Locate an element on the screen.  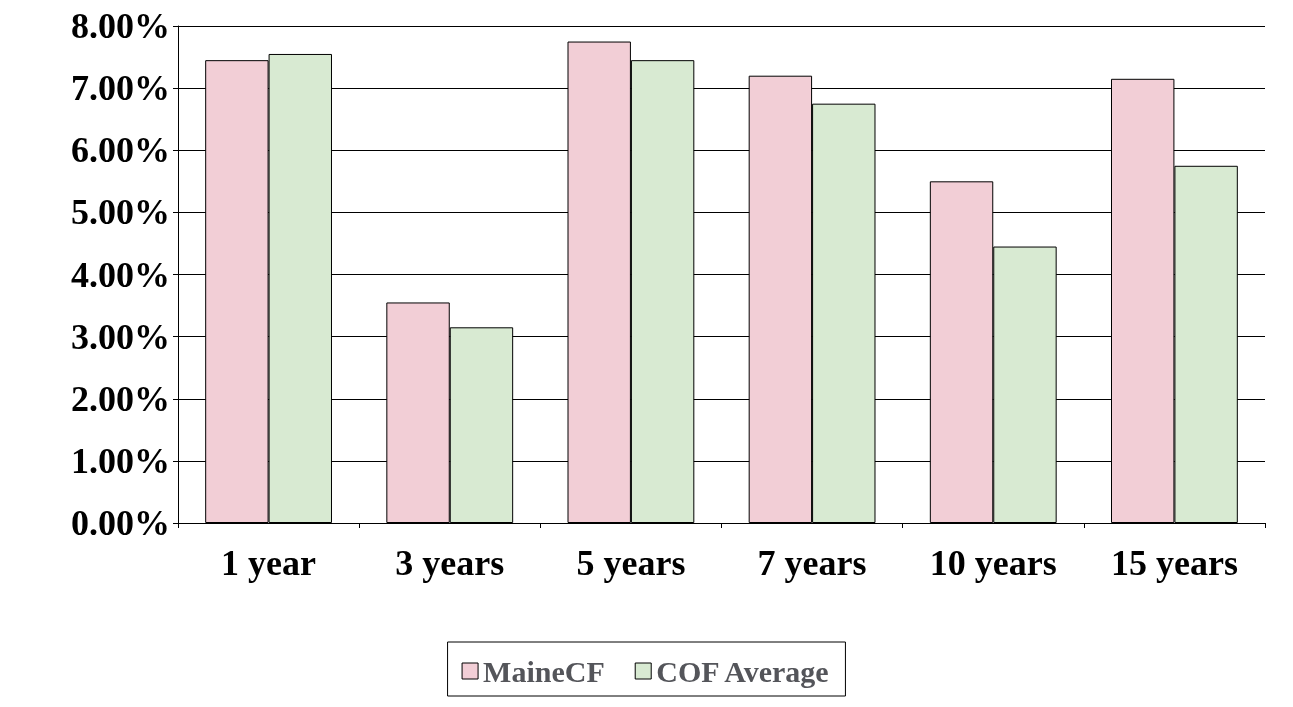
x-tick-label: 1 year is located at coordinates (269, 563).